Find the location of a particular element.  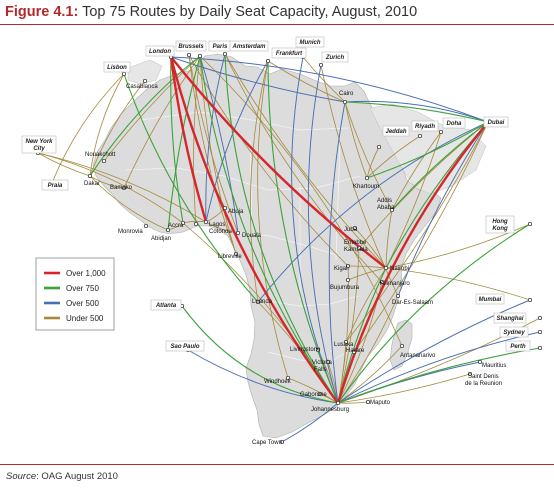

boxed-city-label-dubai: Dubai is located at coordinates (496, 123).